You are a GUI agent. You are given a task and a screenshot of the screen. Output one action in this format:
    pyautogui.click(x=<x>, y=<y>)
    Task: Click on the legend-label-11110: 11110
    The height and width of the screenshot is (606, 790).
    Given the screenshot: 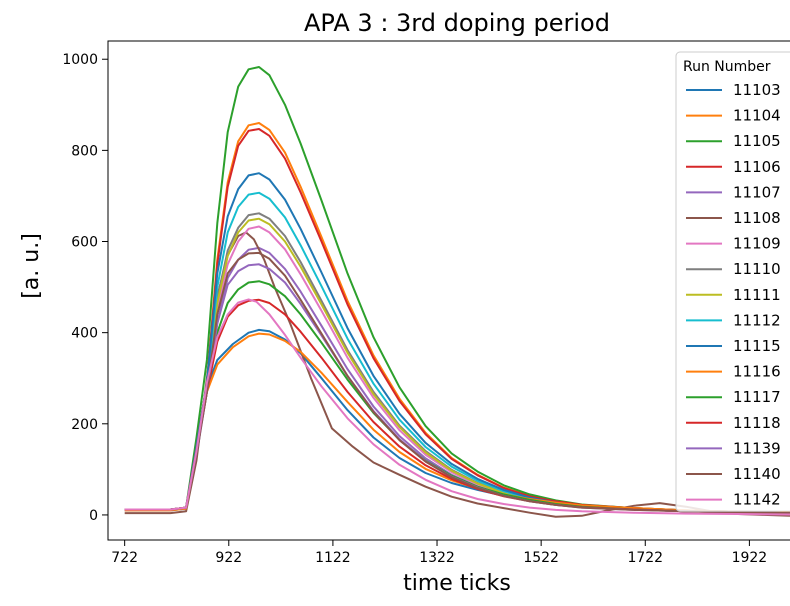 What is the action you would take?
    pyautogui.click(x=757, y=269)
    